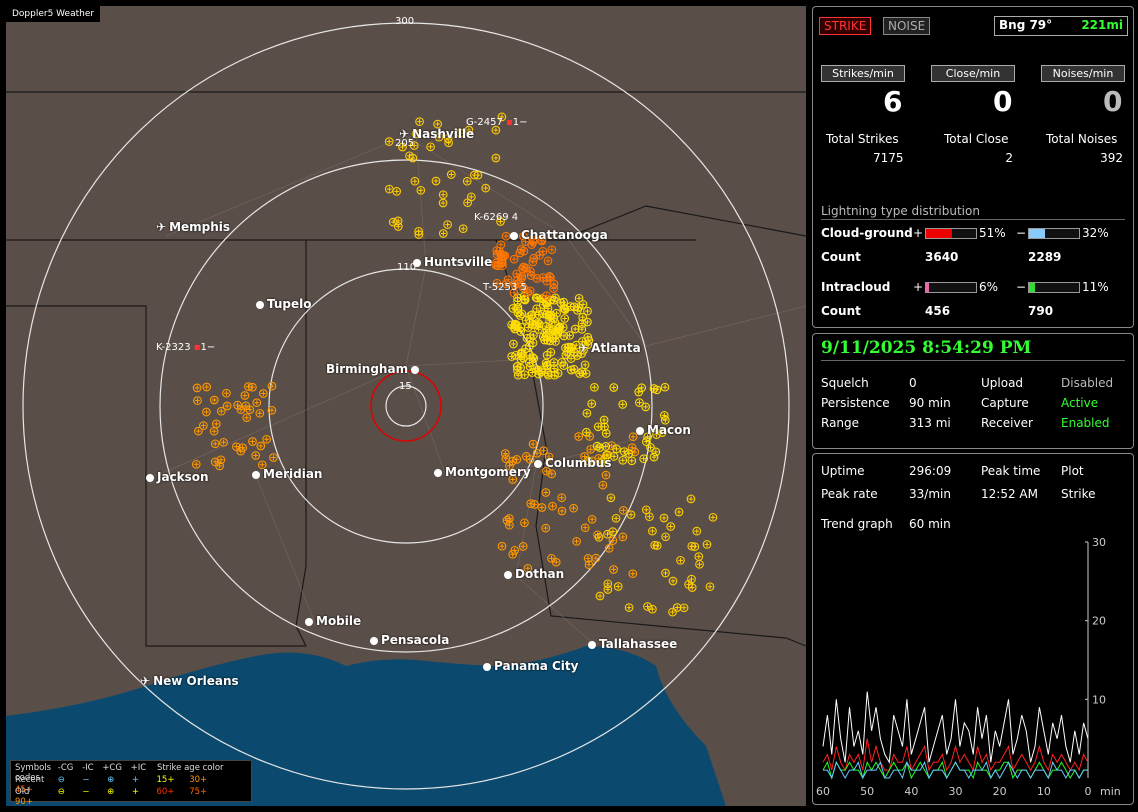 The height and width of the screenshot is (812, 1138). Describe the element at coordinates (973, 360) in the screenshot. I see `divider` at that location.